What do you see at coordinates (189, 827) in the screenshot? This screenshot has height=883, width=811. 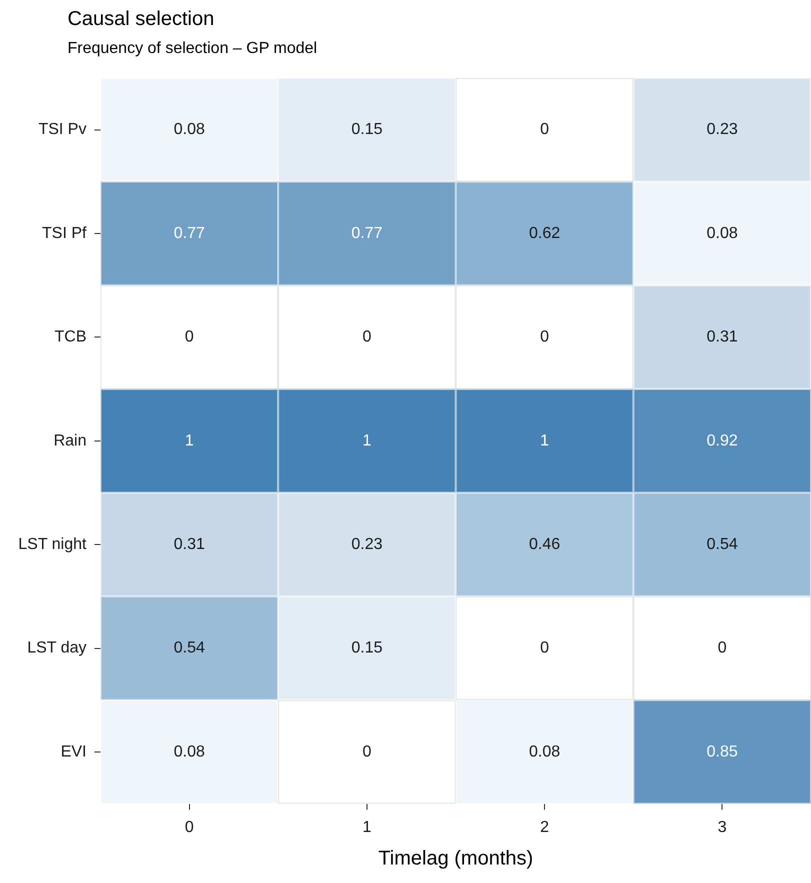 I see `x-tick-label: 0` at bounding box center [189, 827].